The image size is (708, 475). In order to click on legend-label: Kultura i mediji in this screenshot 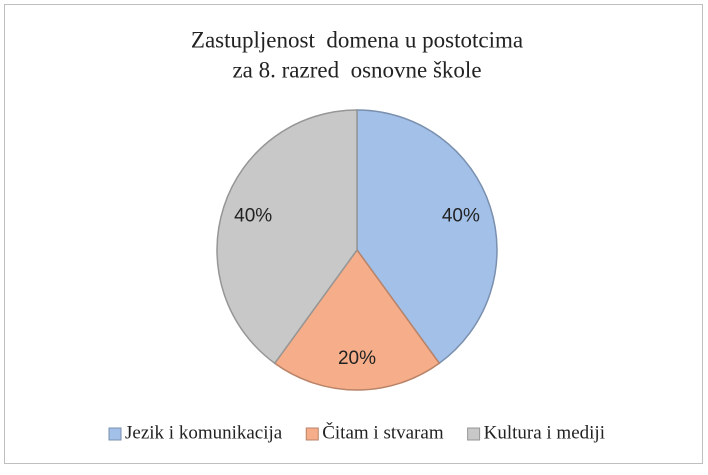, I will do `click(544, 432)`.